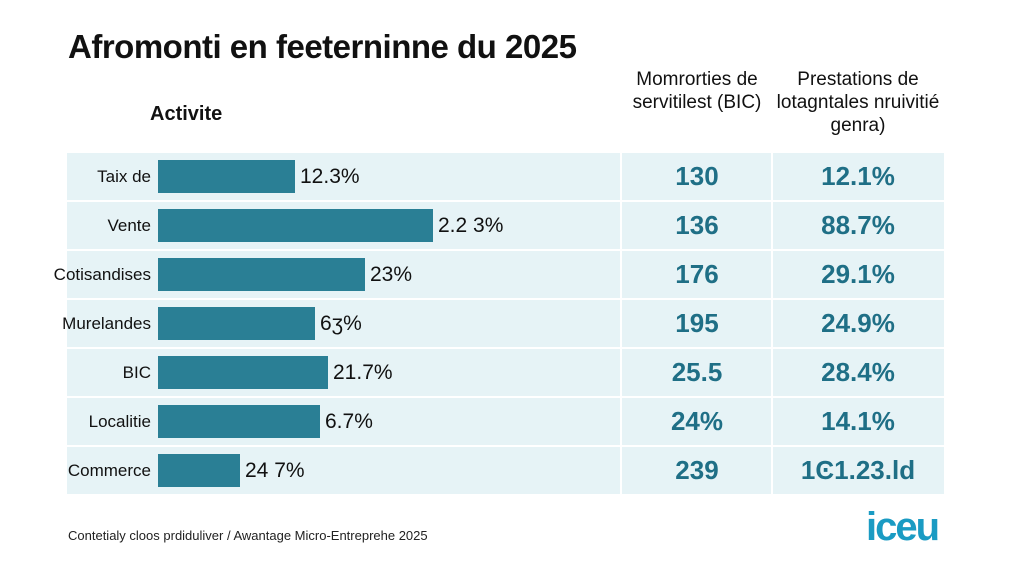  What do you see at coordinates (322, 46) in the screenshot?
I see `title: Afromonti en feeterninne du 2025` at bounding box center [322, 46].